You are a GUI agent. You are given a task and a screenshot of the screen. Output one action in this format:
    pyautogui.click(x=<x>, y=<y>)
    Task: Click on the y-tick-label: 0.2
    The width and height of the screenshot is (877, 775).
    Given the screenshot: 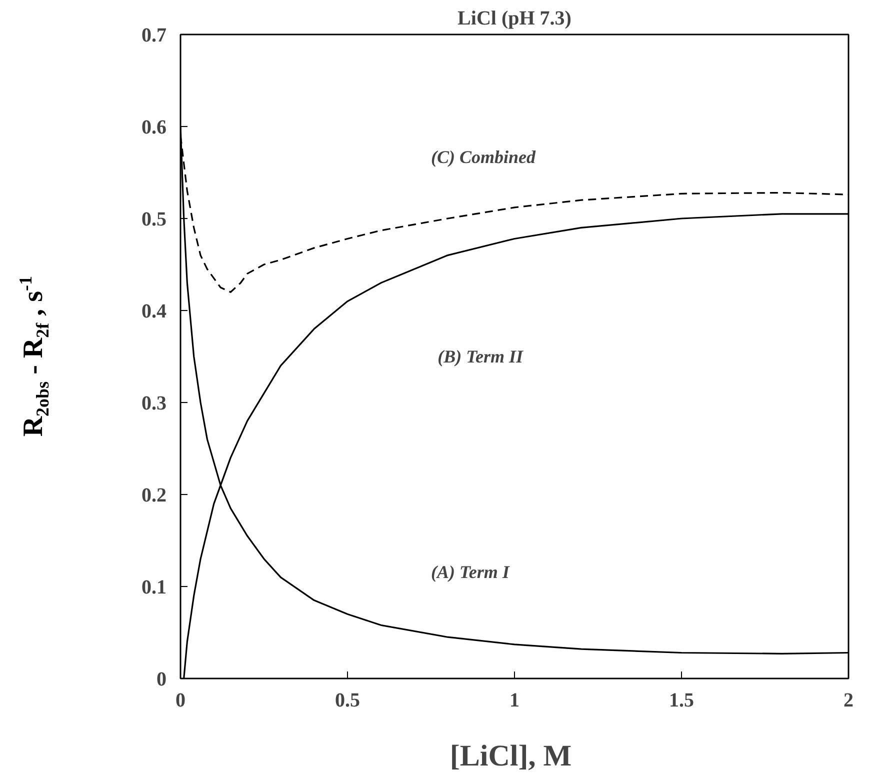 What is the action you would take?
    pyautogui.click(x=154, y=495)
    